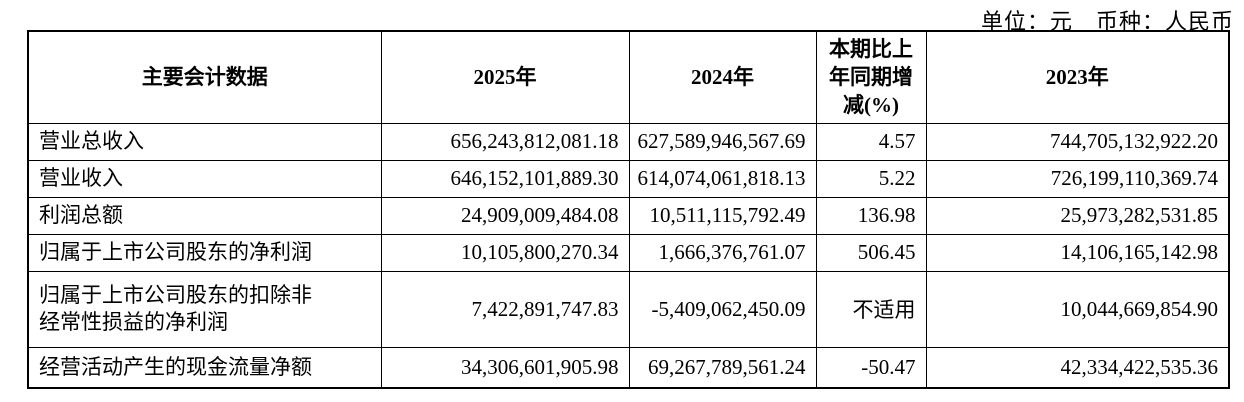 The width and height of the screenshot is (1244, 402). I want to click on metric-label: 营业总收入, so click(204, 141).